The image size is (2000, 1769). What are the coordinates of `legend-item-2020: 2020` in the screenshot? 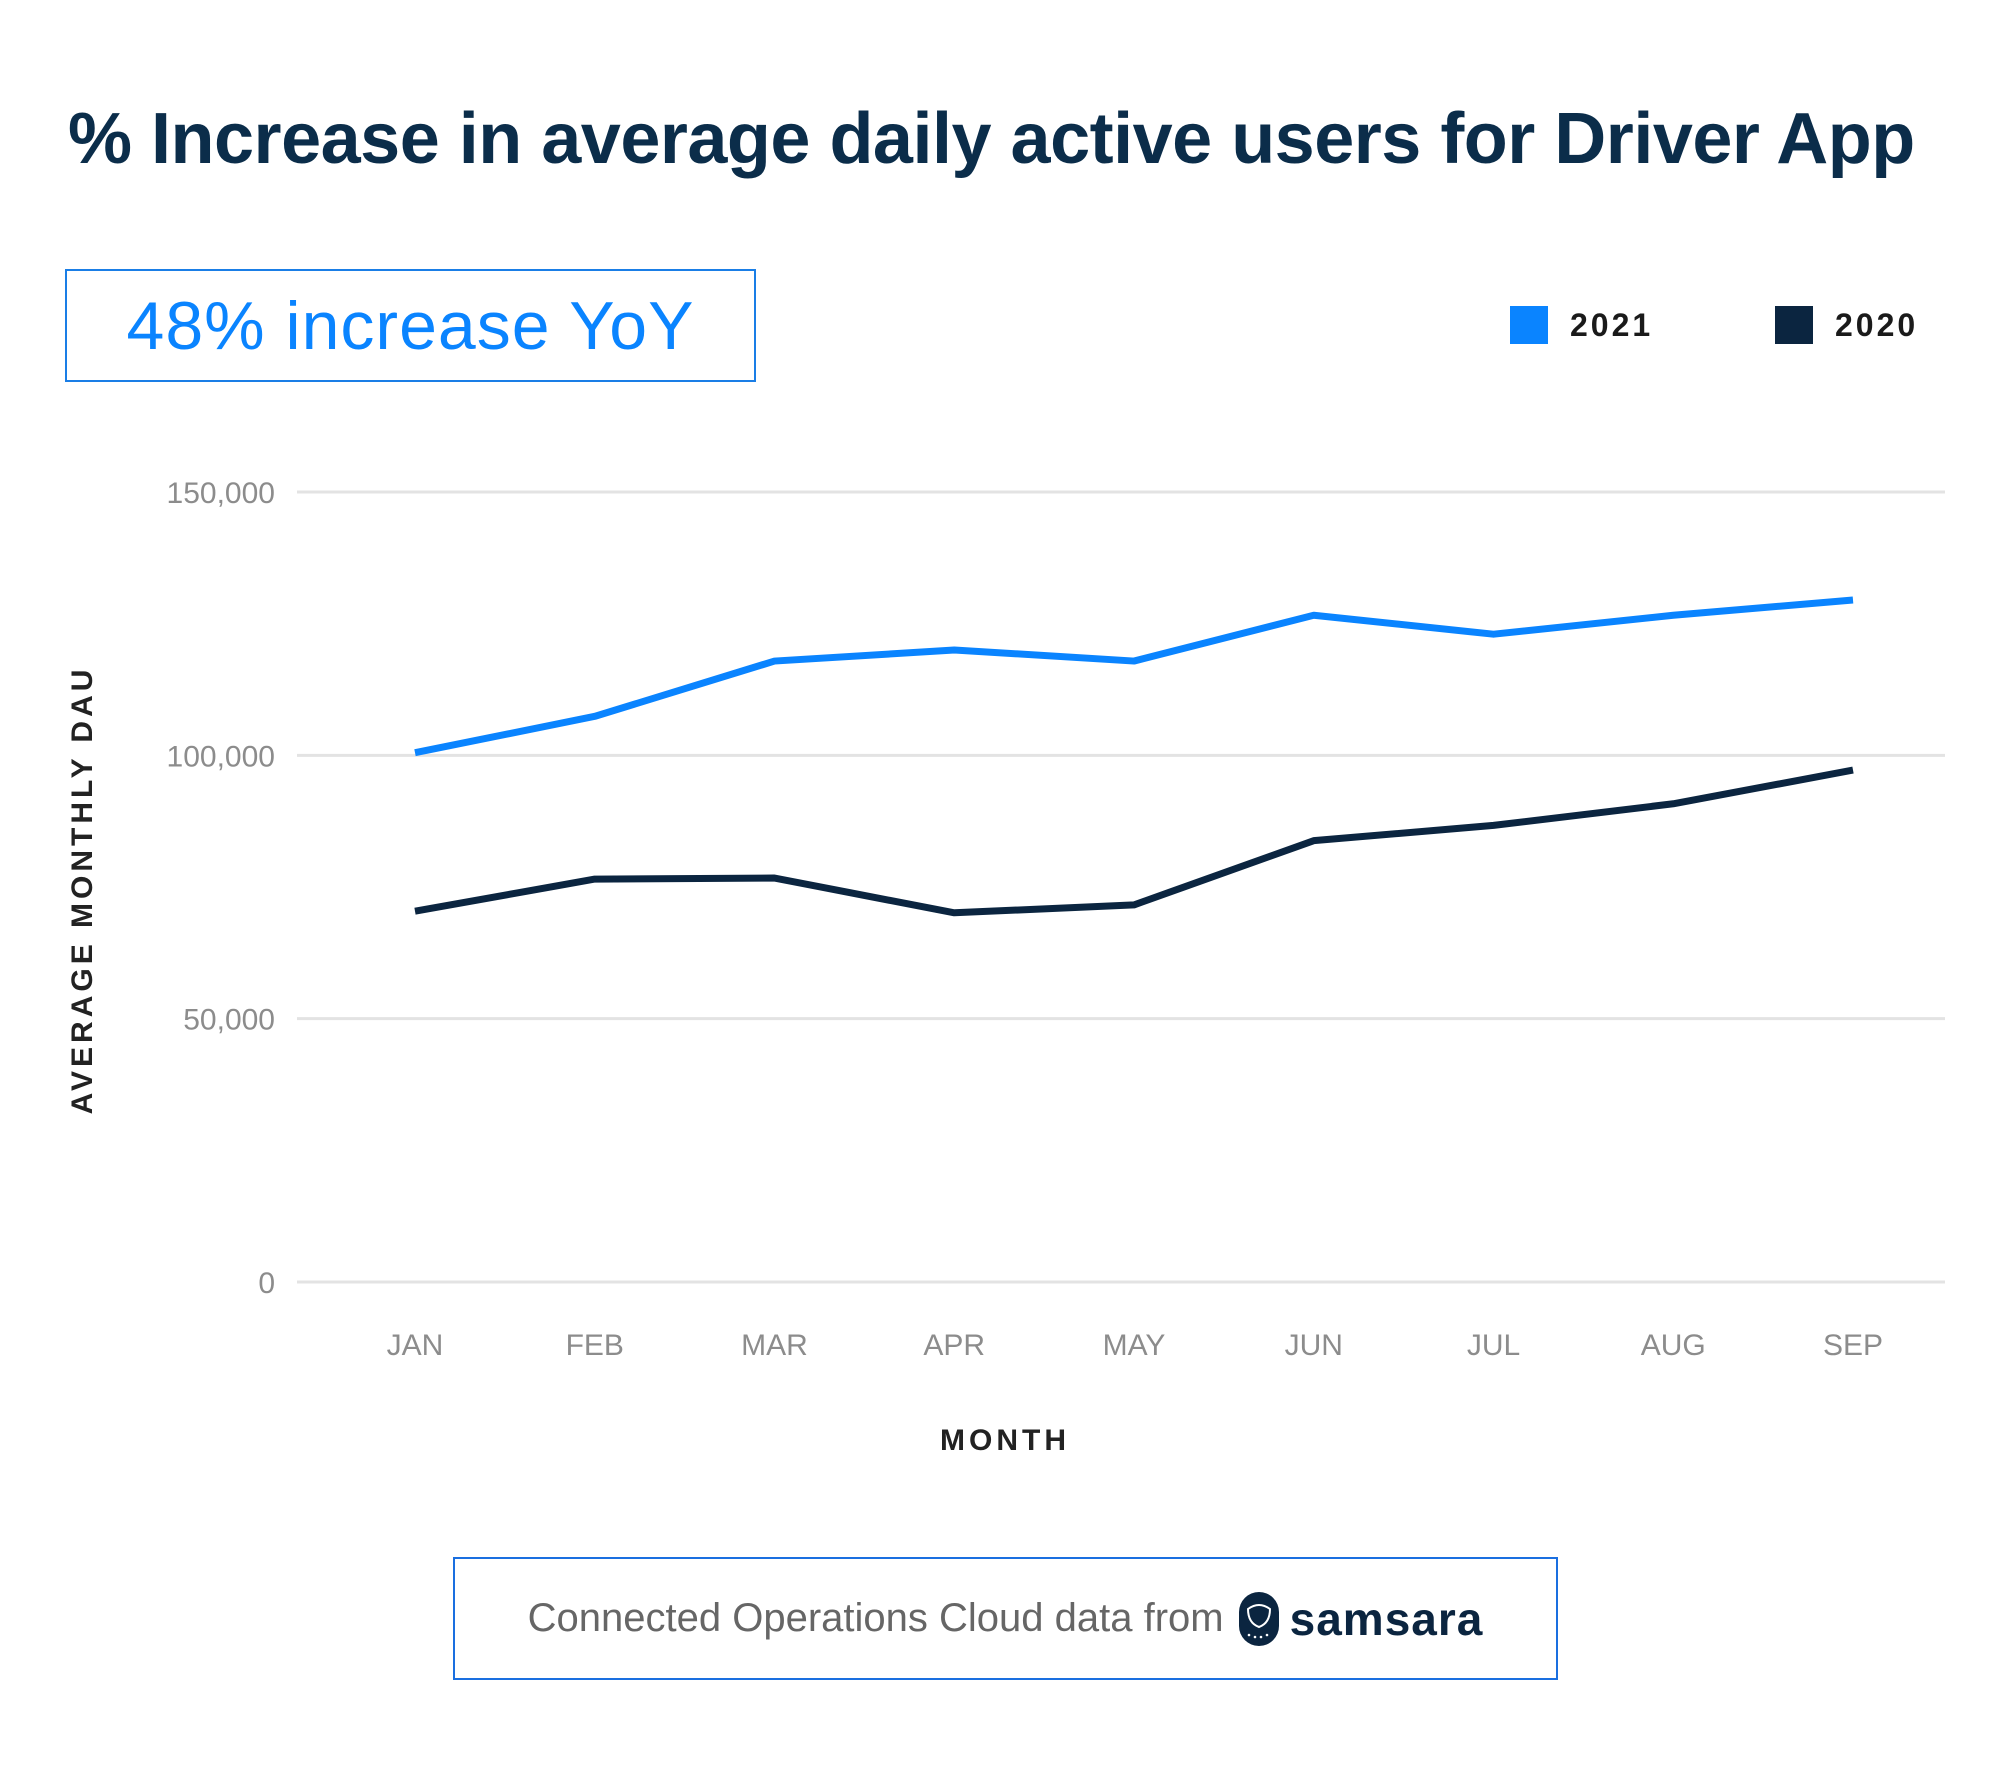 It's located at (1846, 325).